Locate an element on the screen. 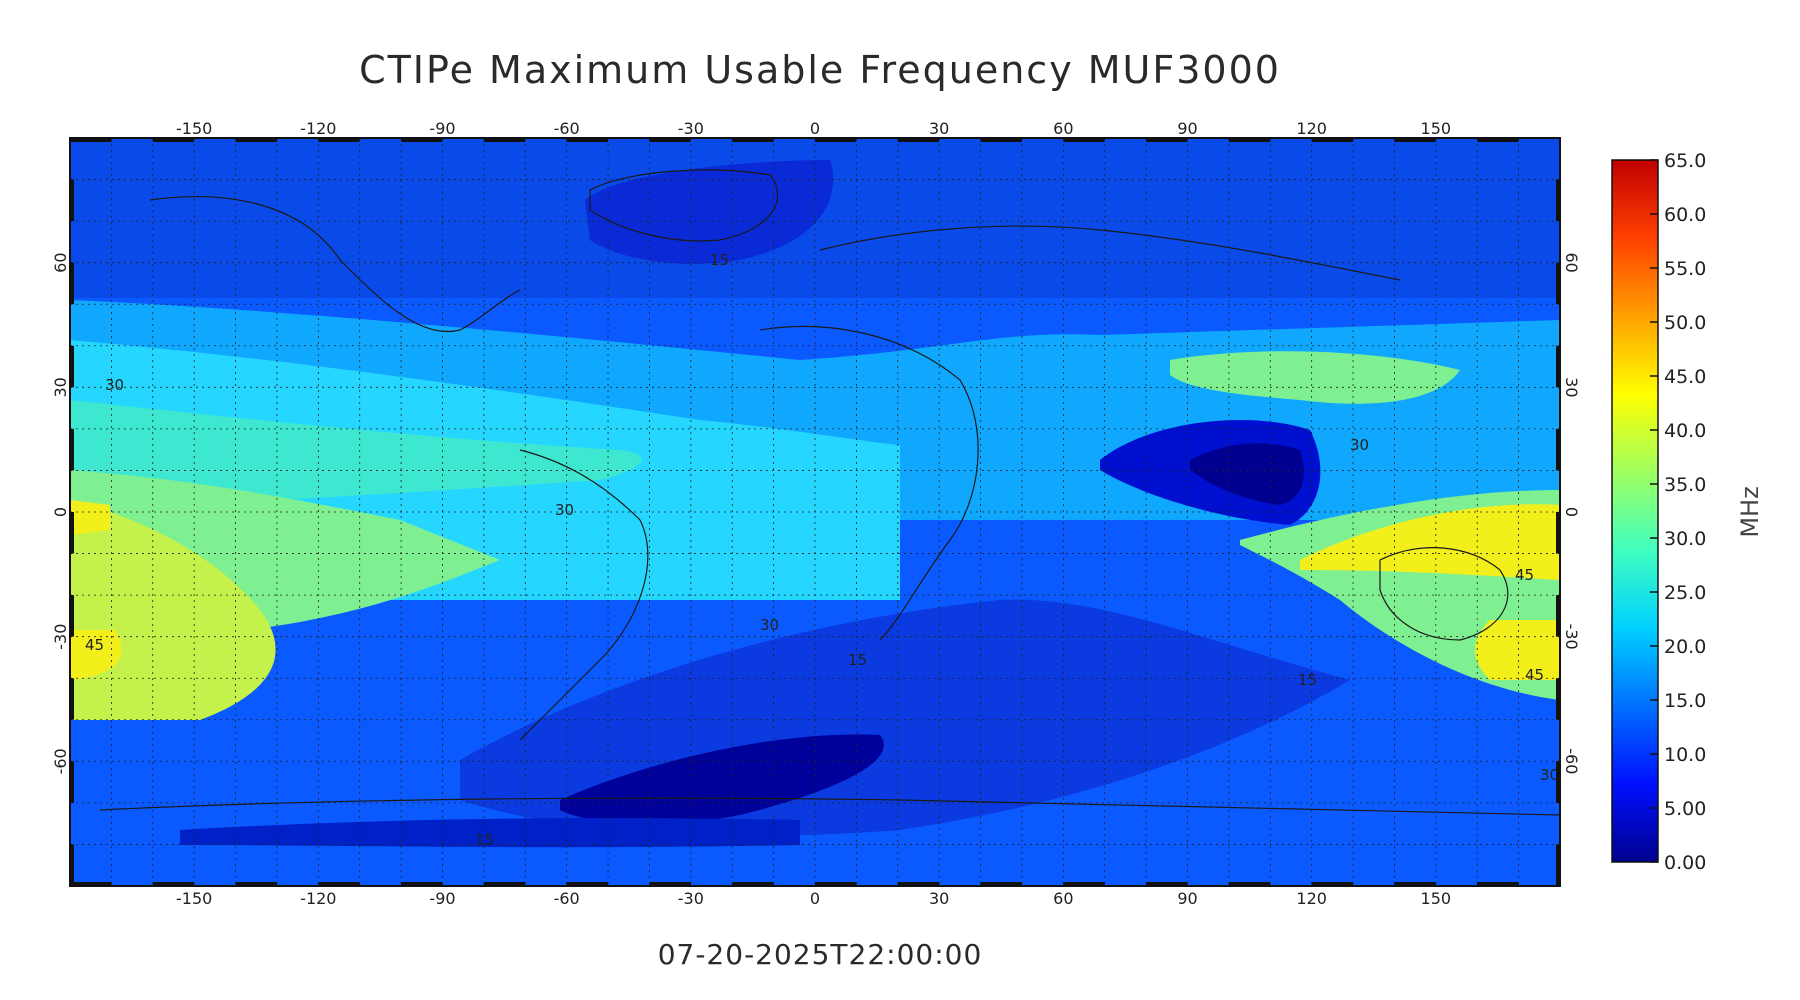  colorbar-gradient is located at coordinates (1635, 511).